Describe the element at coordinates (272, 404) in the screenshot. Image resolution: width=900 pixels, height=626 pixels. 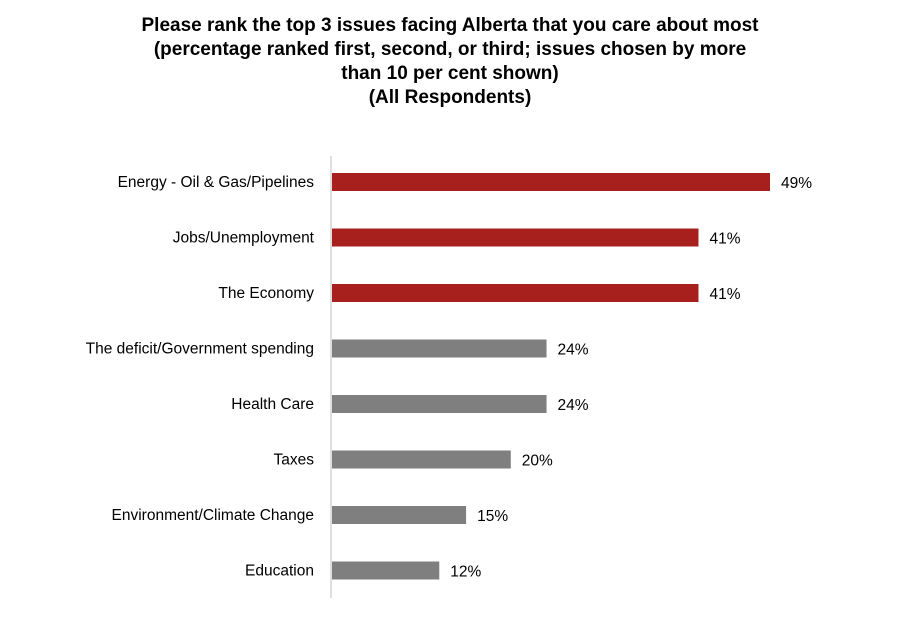
I see `category-label: Health Care` at that location.